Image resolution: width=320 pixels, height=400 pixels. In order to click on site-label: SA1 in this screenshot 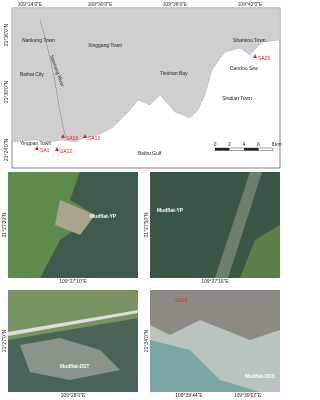, I will do `click(45, 151)`.